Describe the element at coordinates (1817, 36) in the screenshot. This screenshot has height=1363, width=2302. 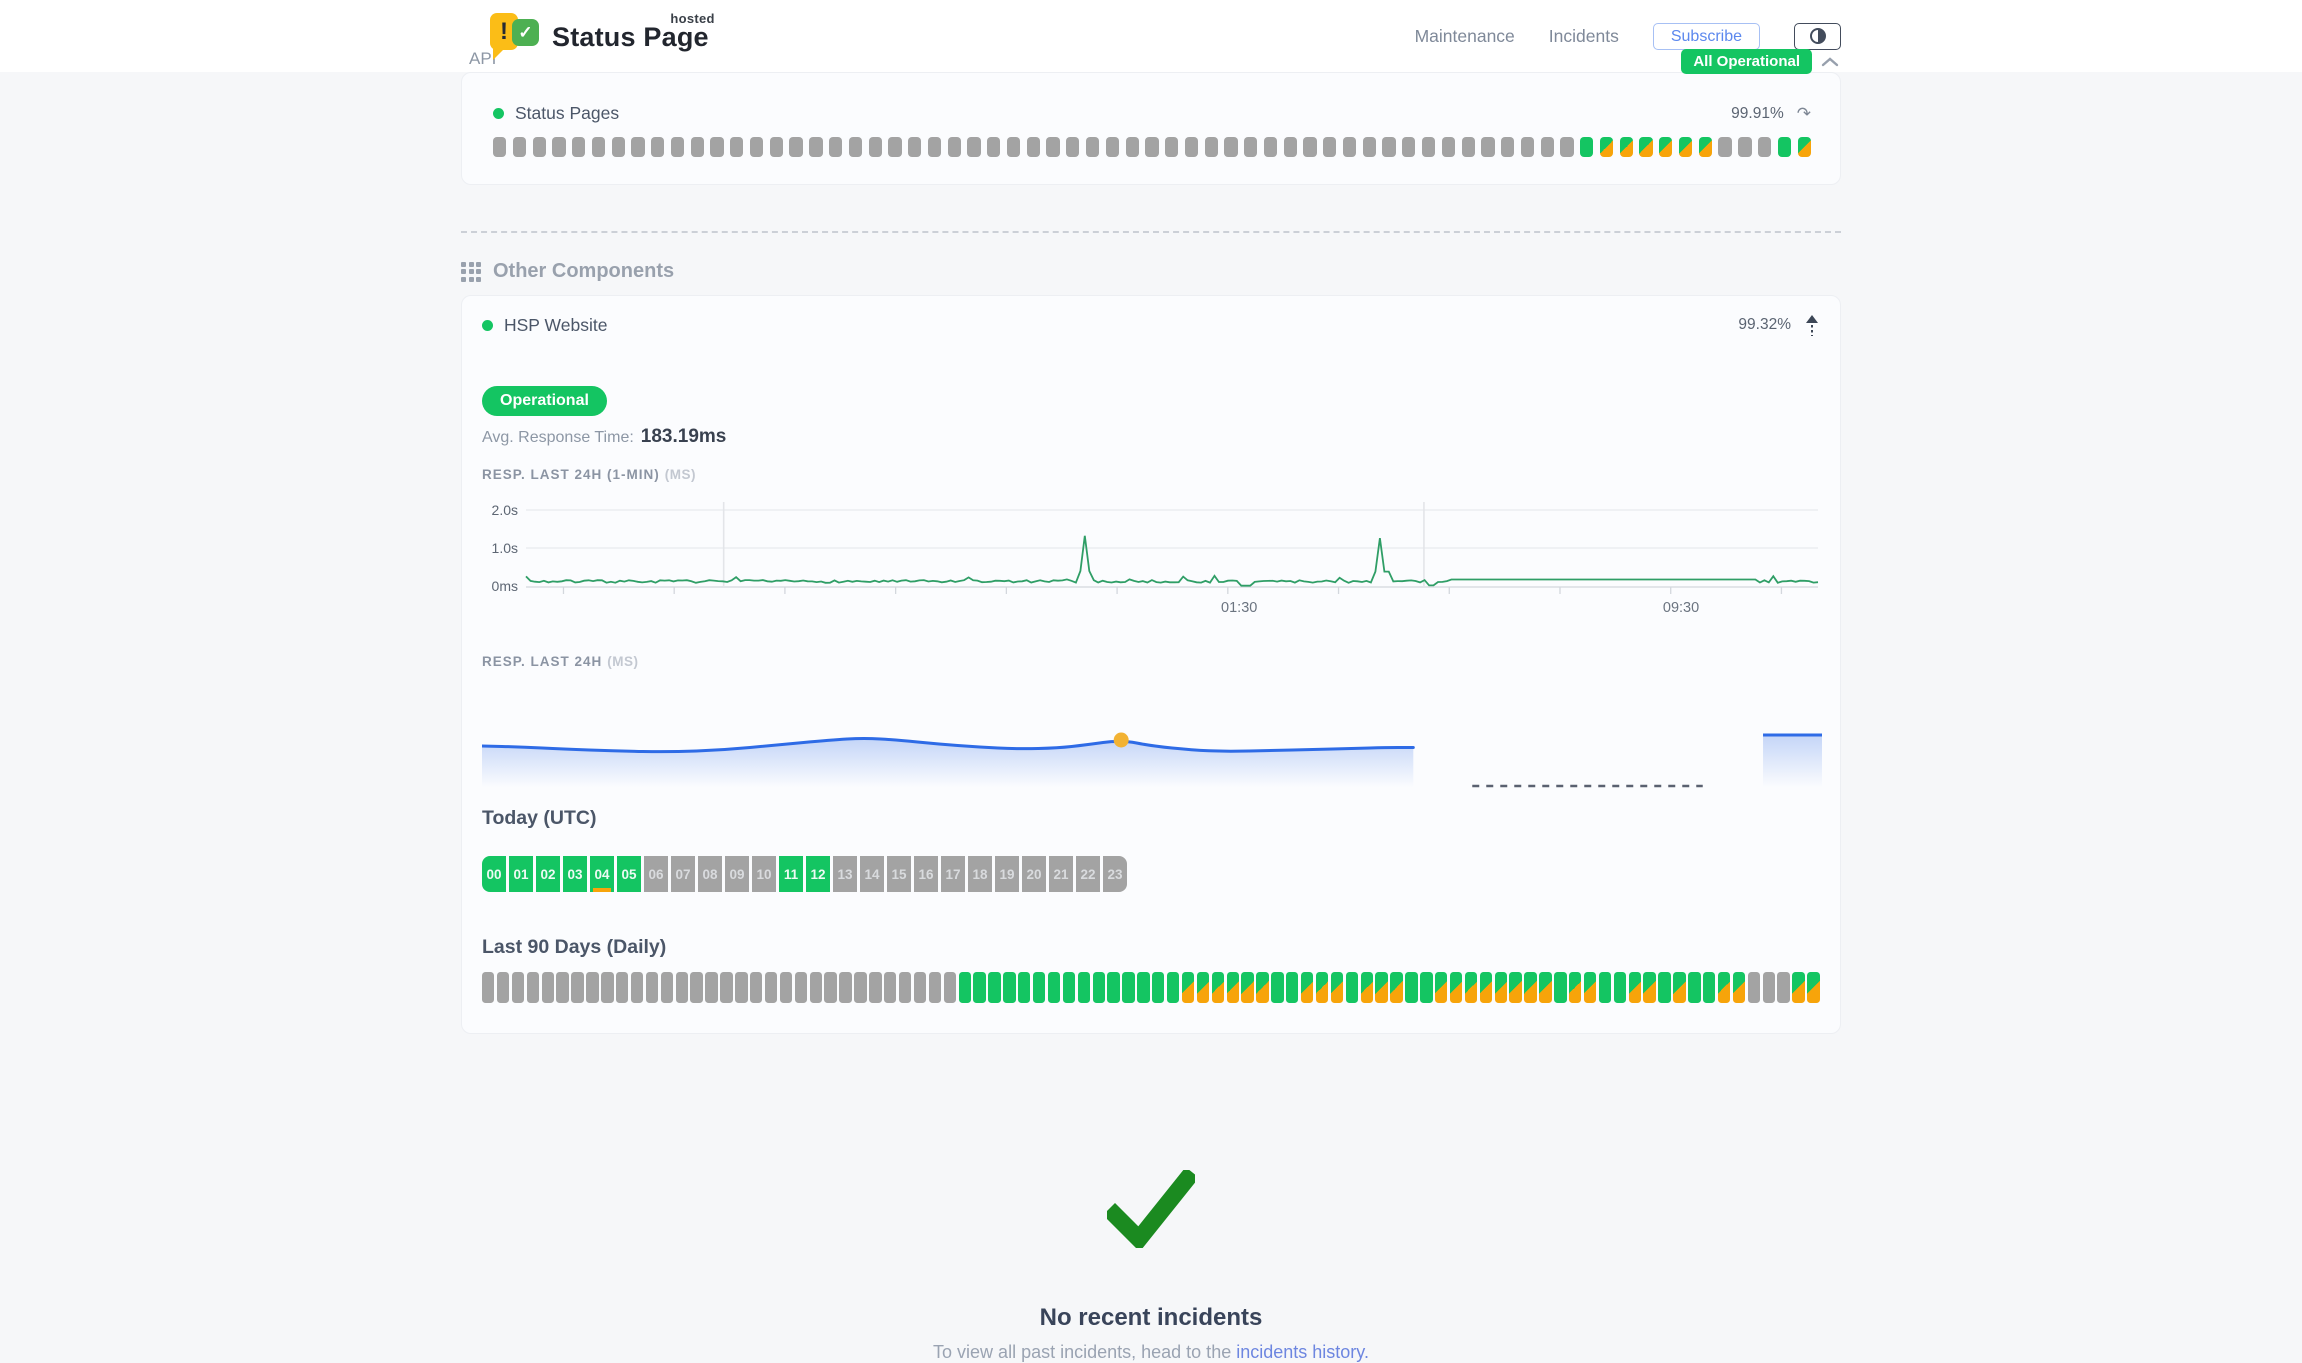
I see `theme-toggle-button` at that location.